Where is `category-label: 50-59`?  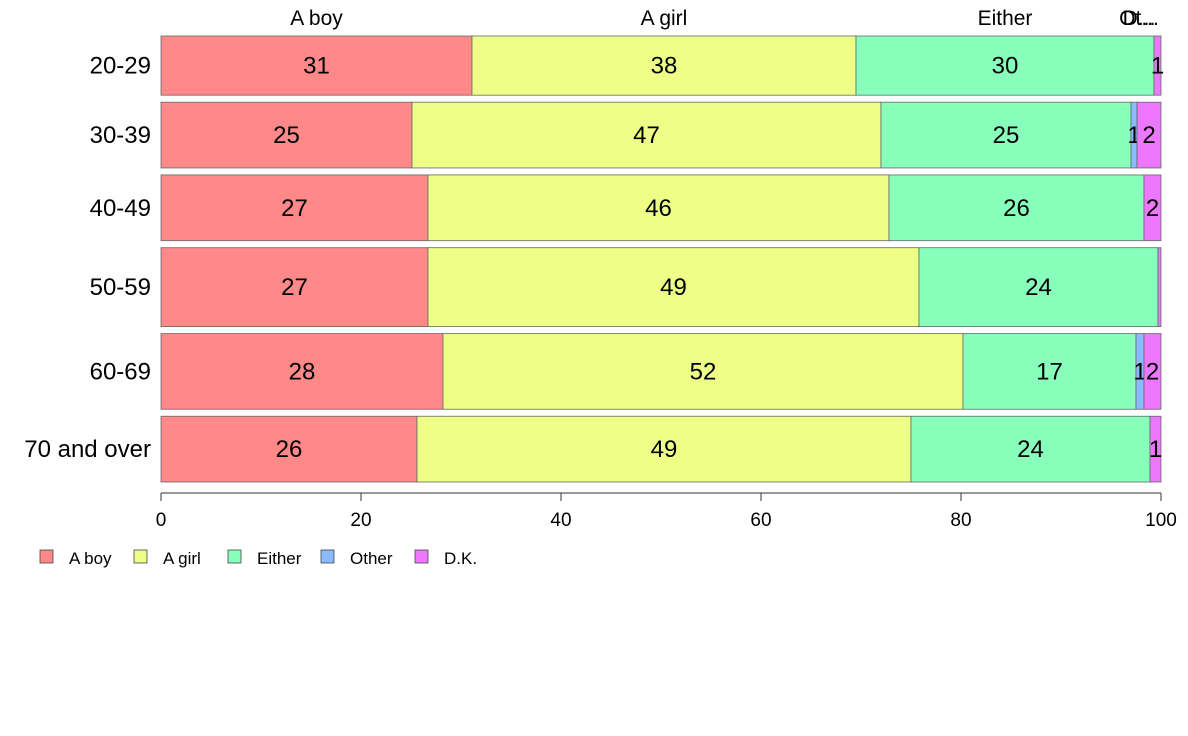
category-label: 50-59 is located at coordinates (120, 287).